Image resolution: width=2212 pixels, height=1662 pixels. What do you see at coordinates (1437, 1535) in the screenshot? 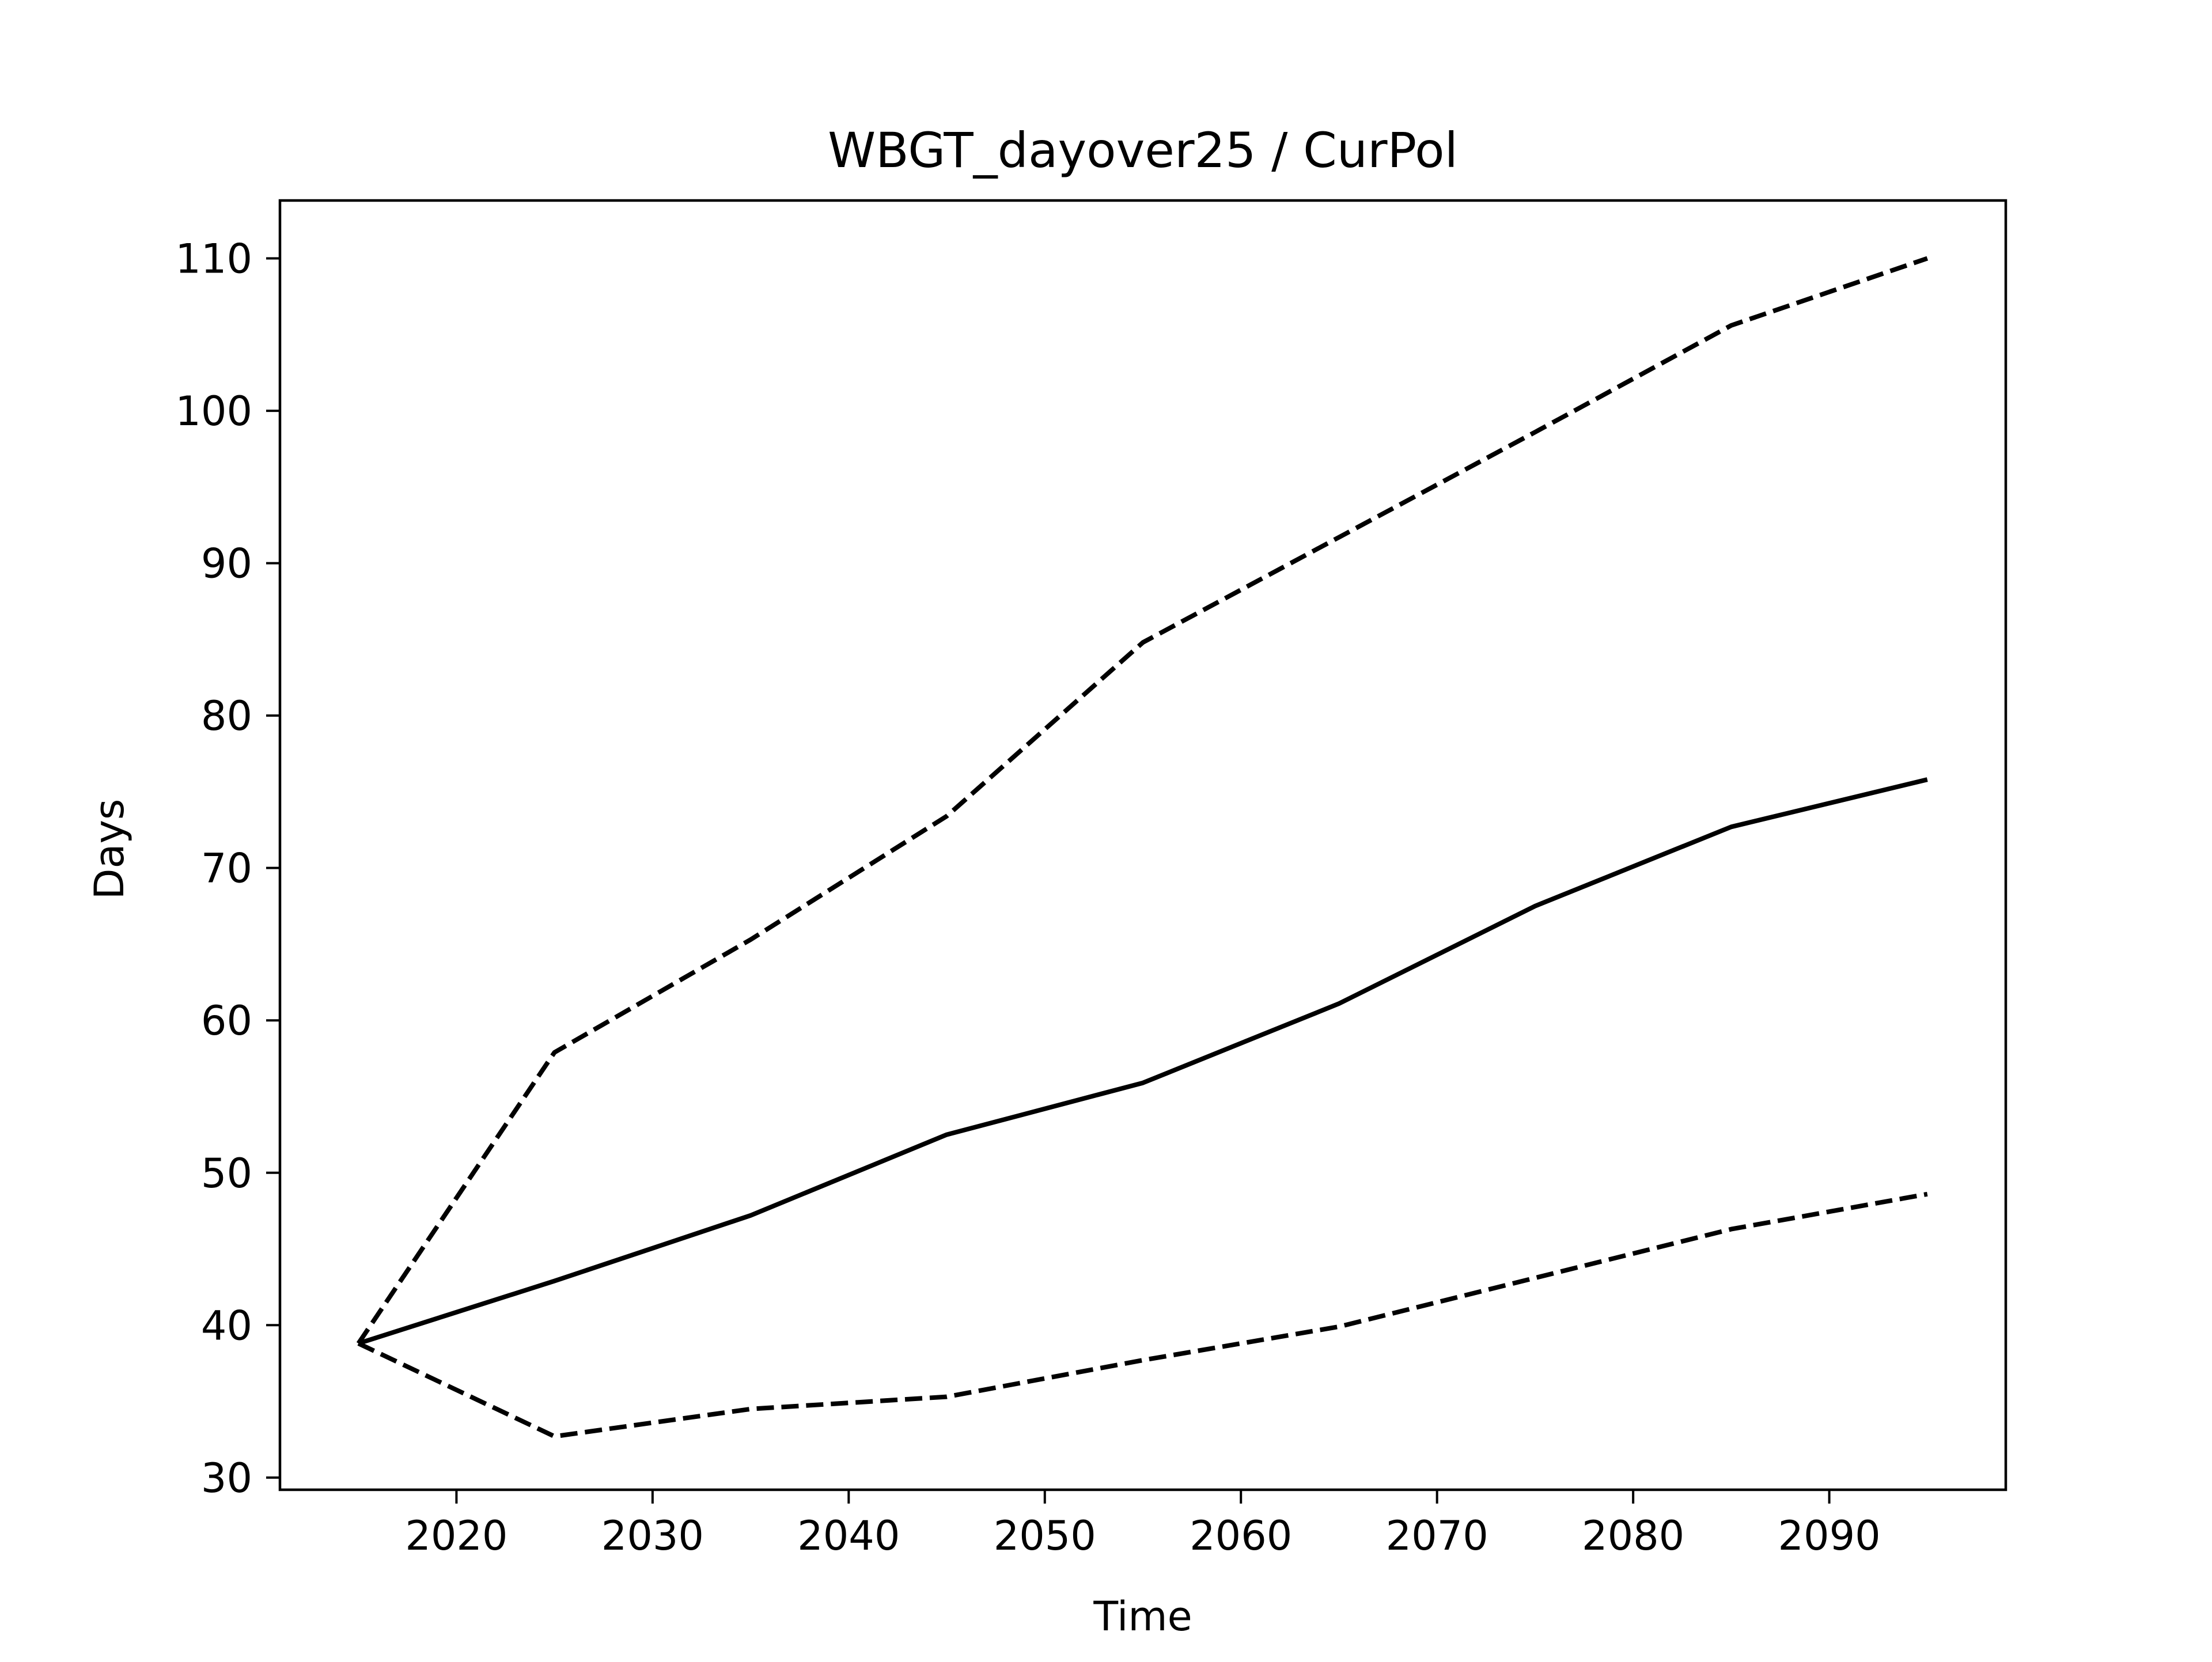
I see `x-tick-label: 2070` at bounding box center [1437, 1535].